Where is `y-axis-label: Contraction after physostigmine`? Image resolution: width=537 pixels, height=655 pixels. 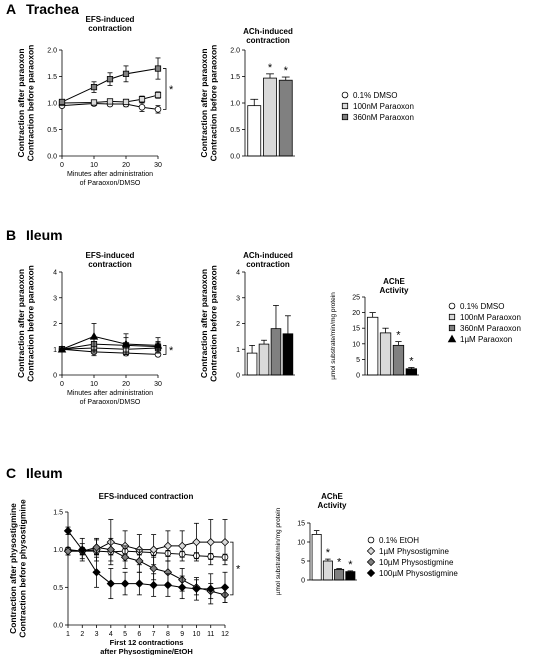 y-axis-label: Contraction after physostigmine is located at coordinates (13, 568).